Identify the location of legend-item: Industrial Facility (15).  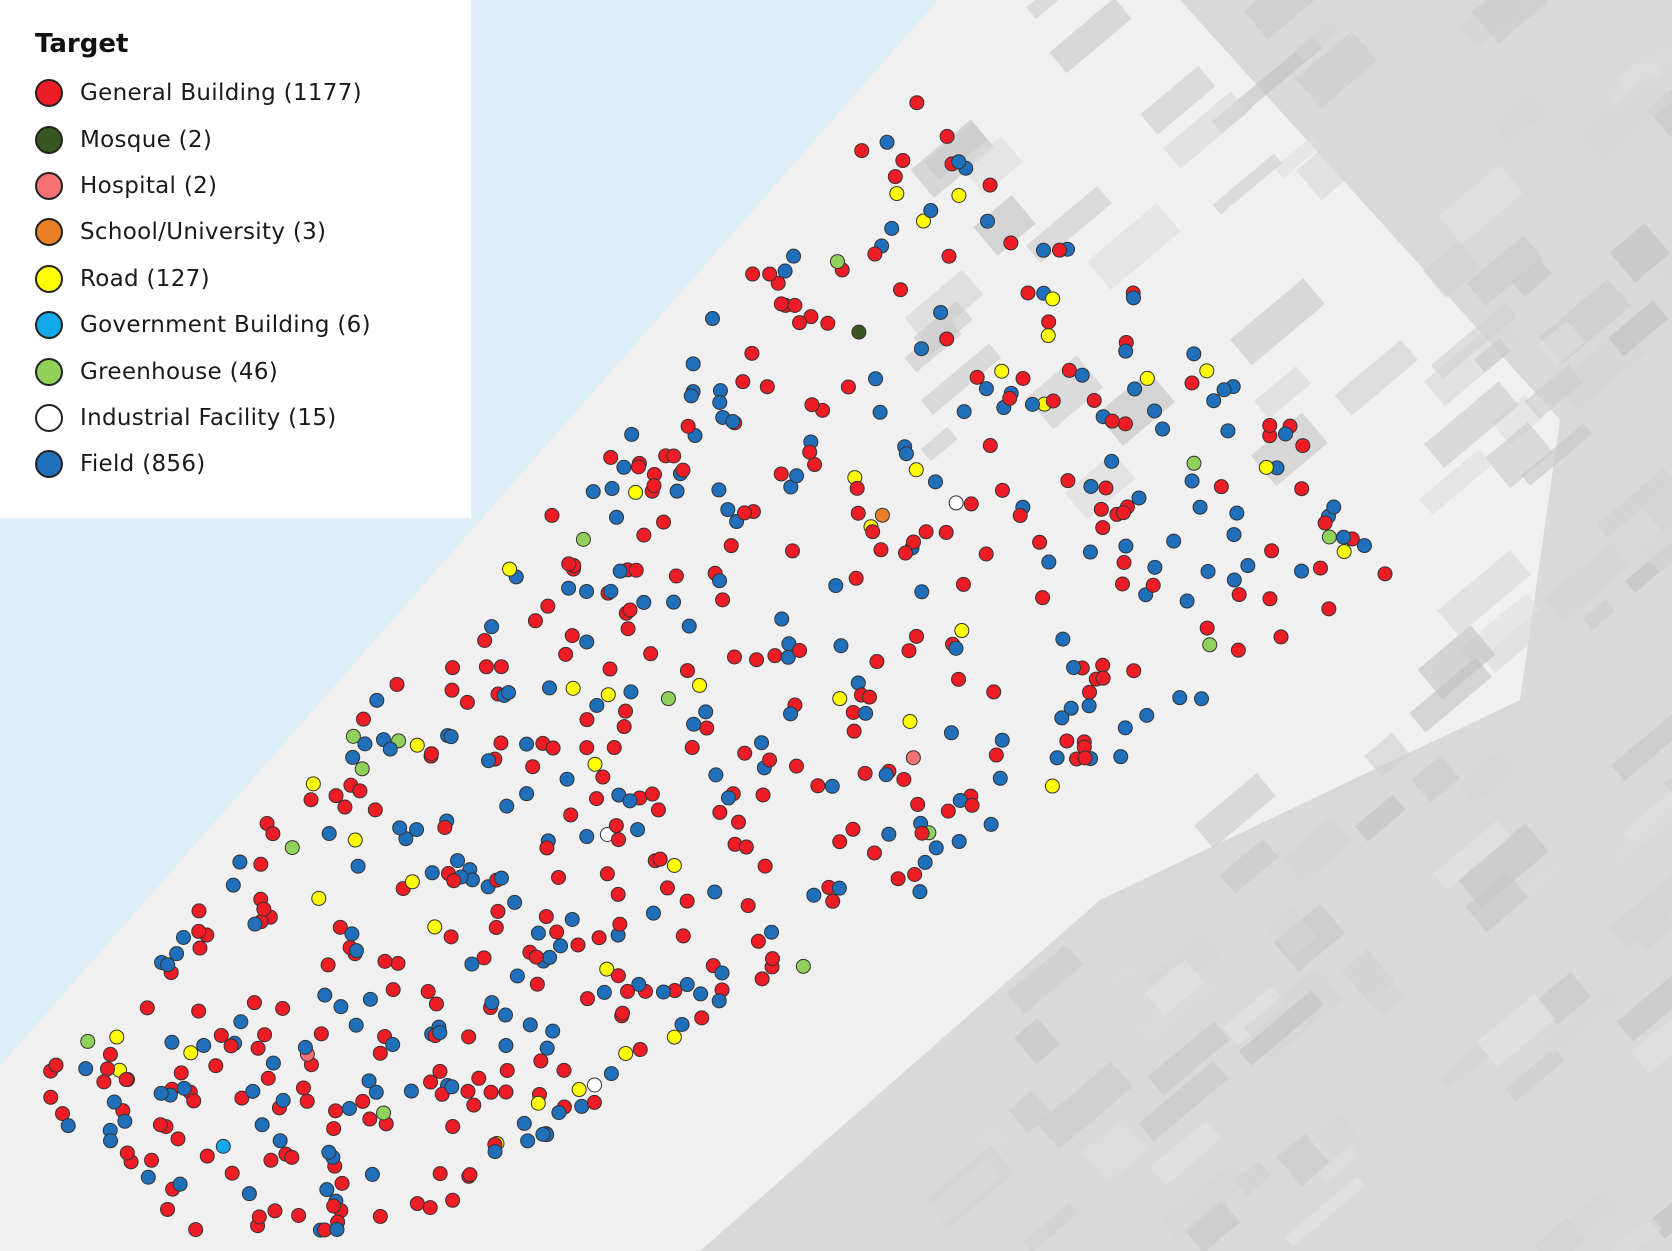
(253, 418).